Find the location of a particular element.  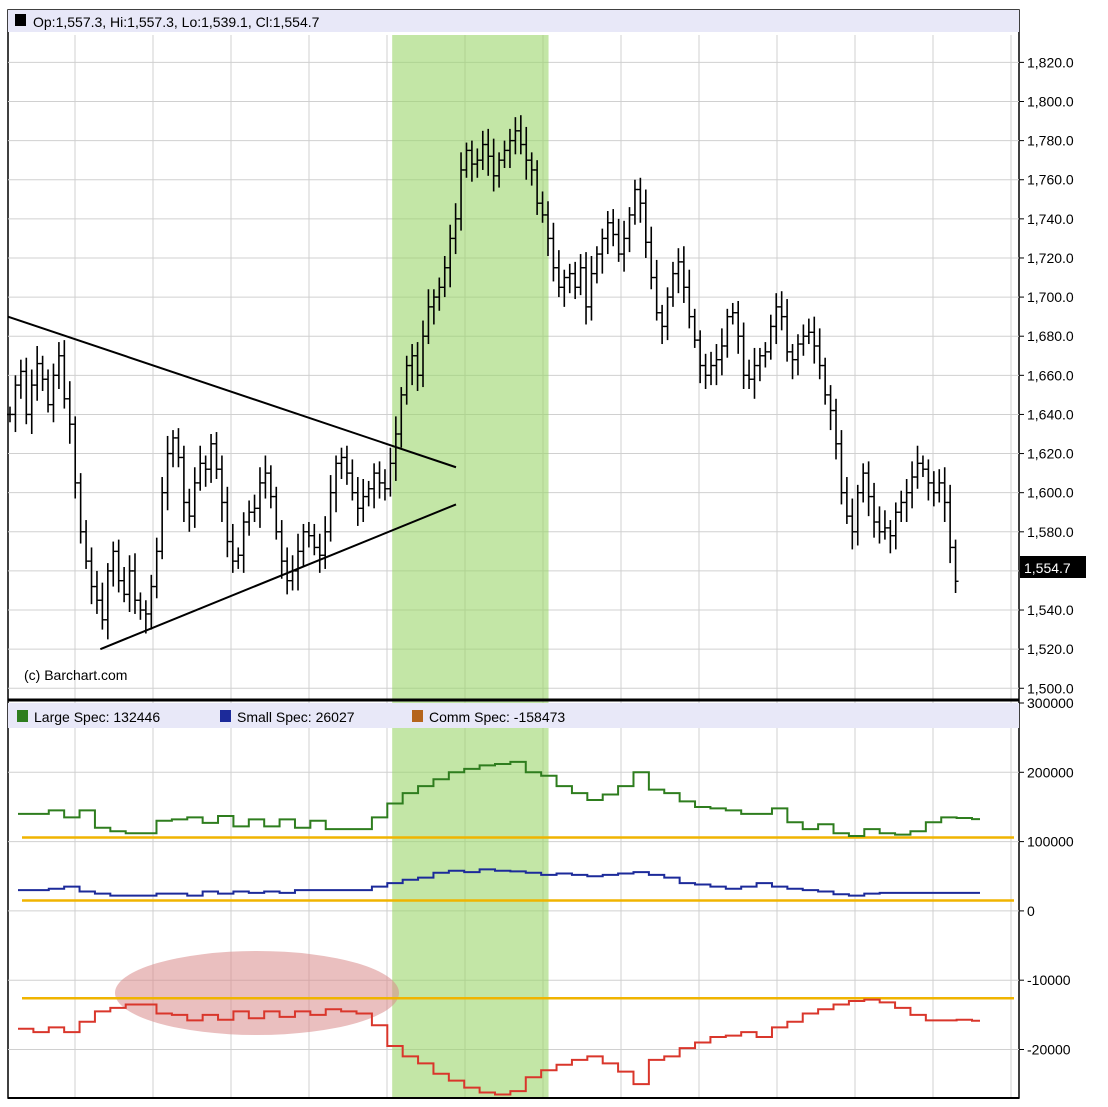

price-tick-label: 1,760.0 is located at coordinates (1050, 180).